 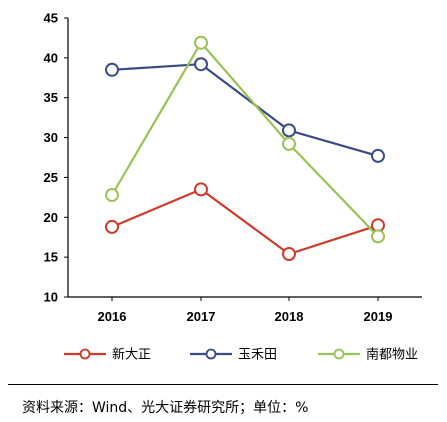 What do you see at coordinates (165, 408) in the screenshot?
I see `source-note: 资料来源：Wind、光大证券研究所；单位：%` at bounding box center [165, 408].